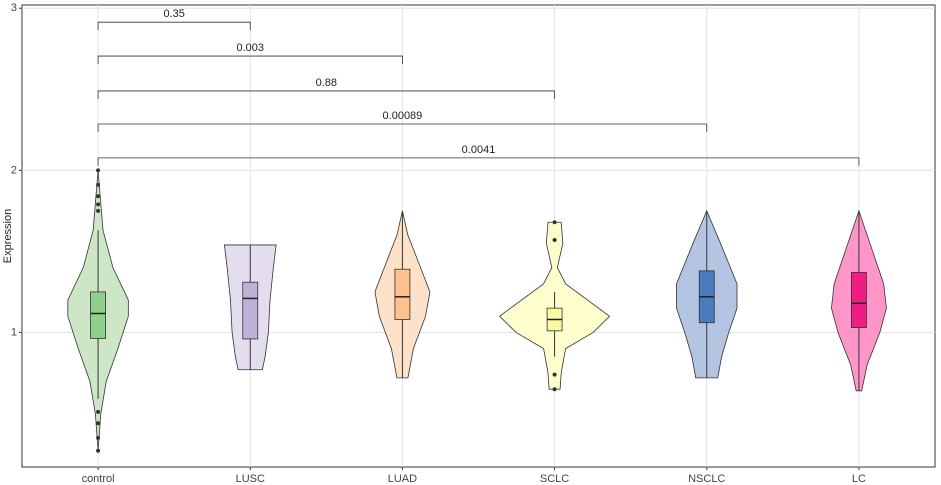 Image resolution: width=941 pixels, height=485 pixels. Describe the element at coordinates (173, 14) in the screenshot. I see `p-value-label: 0.35` at that location.